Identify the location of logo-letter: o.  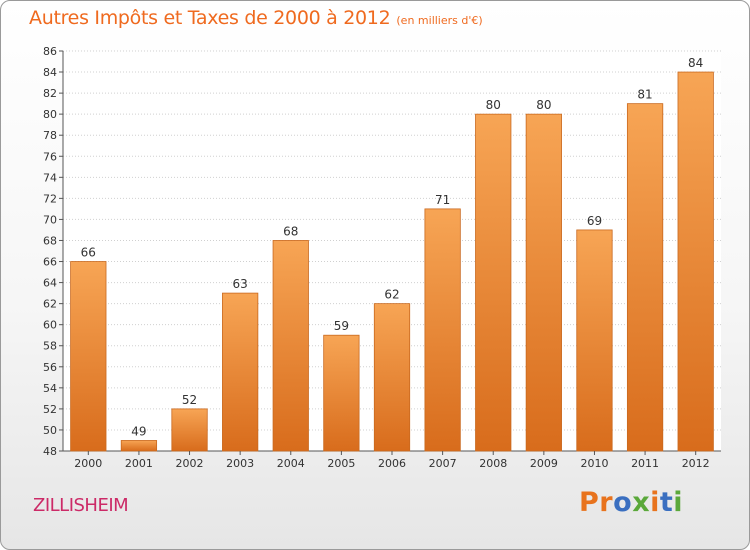
(623, 502).